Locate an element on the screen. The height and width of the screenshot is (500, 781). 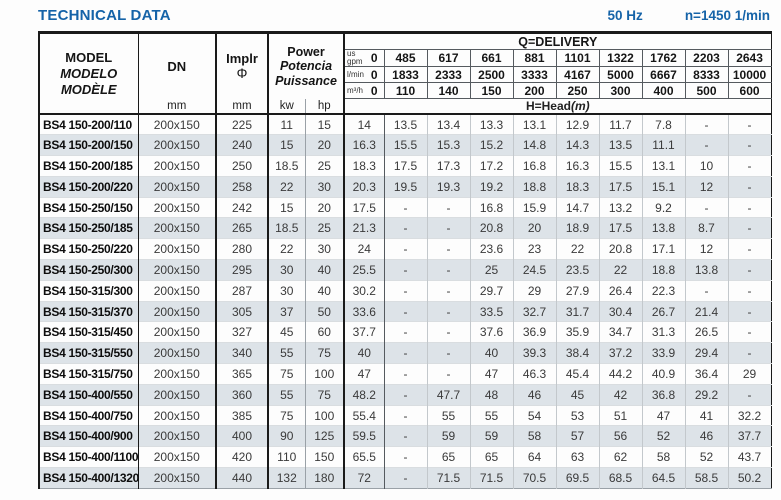
delivery-value: 4167 is located at coordinates (578, 74).